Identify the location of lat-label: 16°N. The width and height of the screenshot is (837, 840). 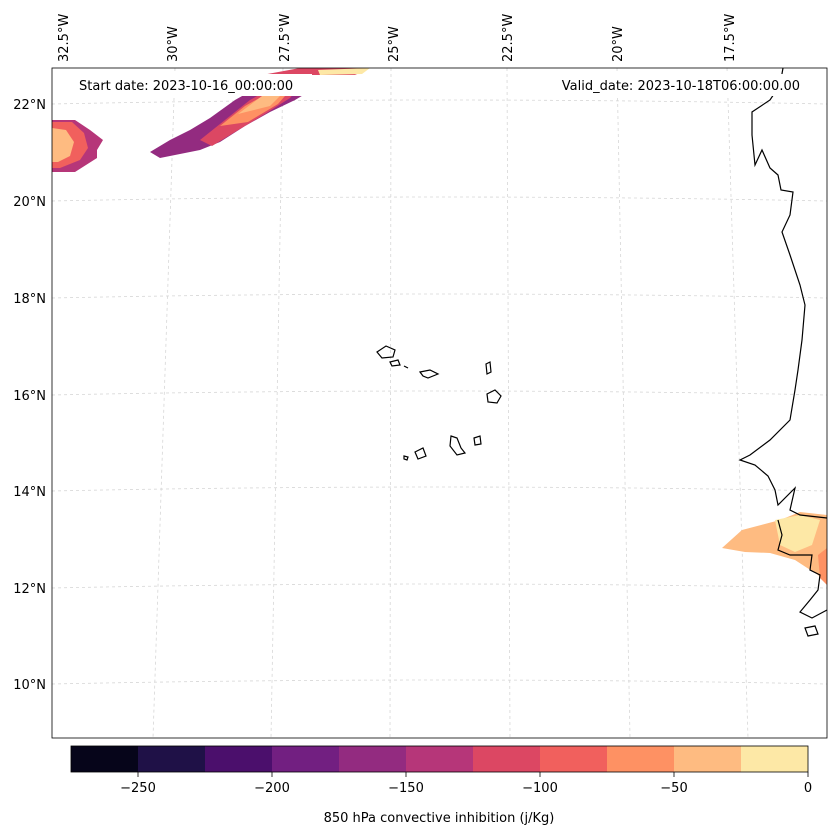
(29, 396).